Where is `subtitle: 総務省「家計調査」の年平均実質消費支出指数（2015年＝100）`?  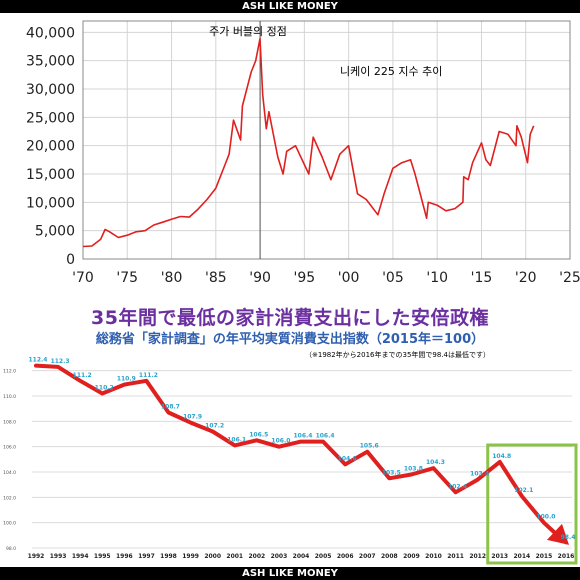 subtitle: 総務省「家計調査」の年平均実質消費支出指数（2015年＝100） is located at coordinates (290, 339).